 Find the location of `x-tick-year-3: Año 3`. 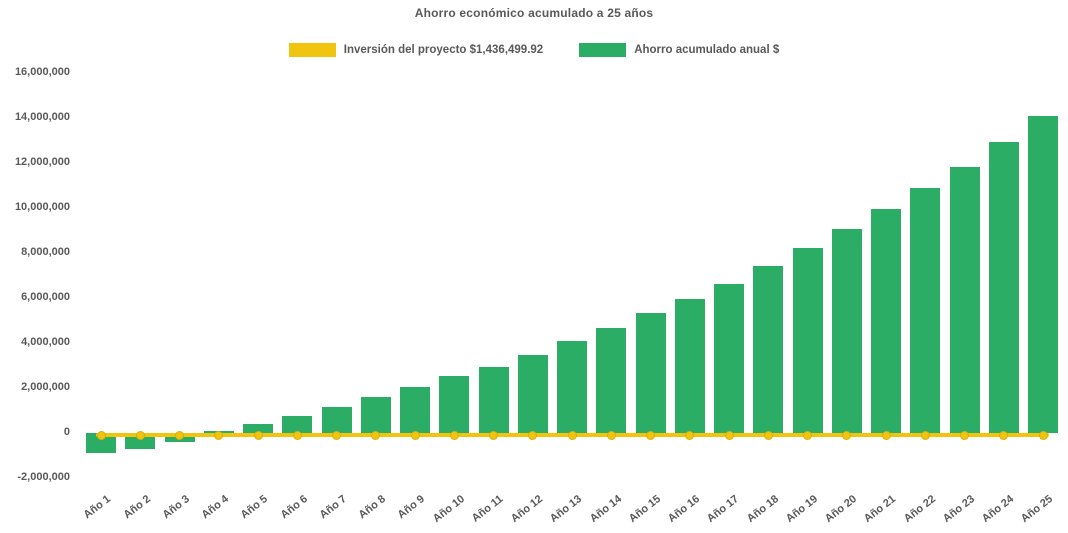

x-tick-year-3: Año 3 is located at coordinates (176, 507).